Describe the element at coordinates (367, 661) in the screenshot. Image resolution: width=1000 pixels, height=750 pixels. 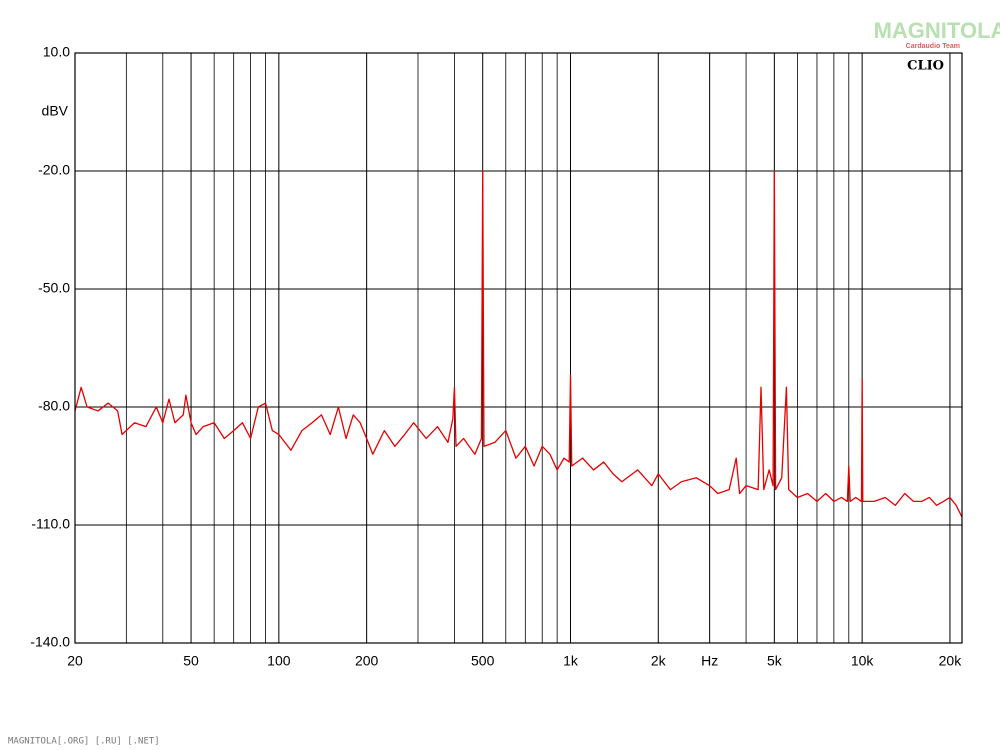
I see `x-tick-label: 200` at that location.